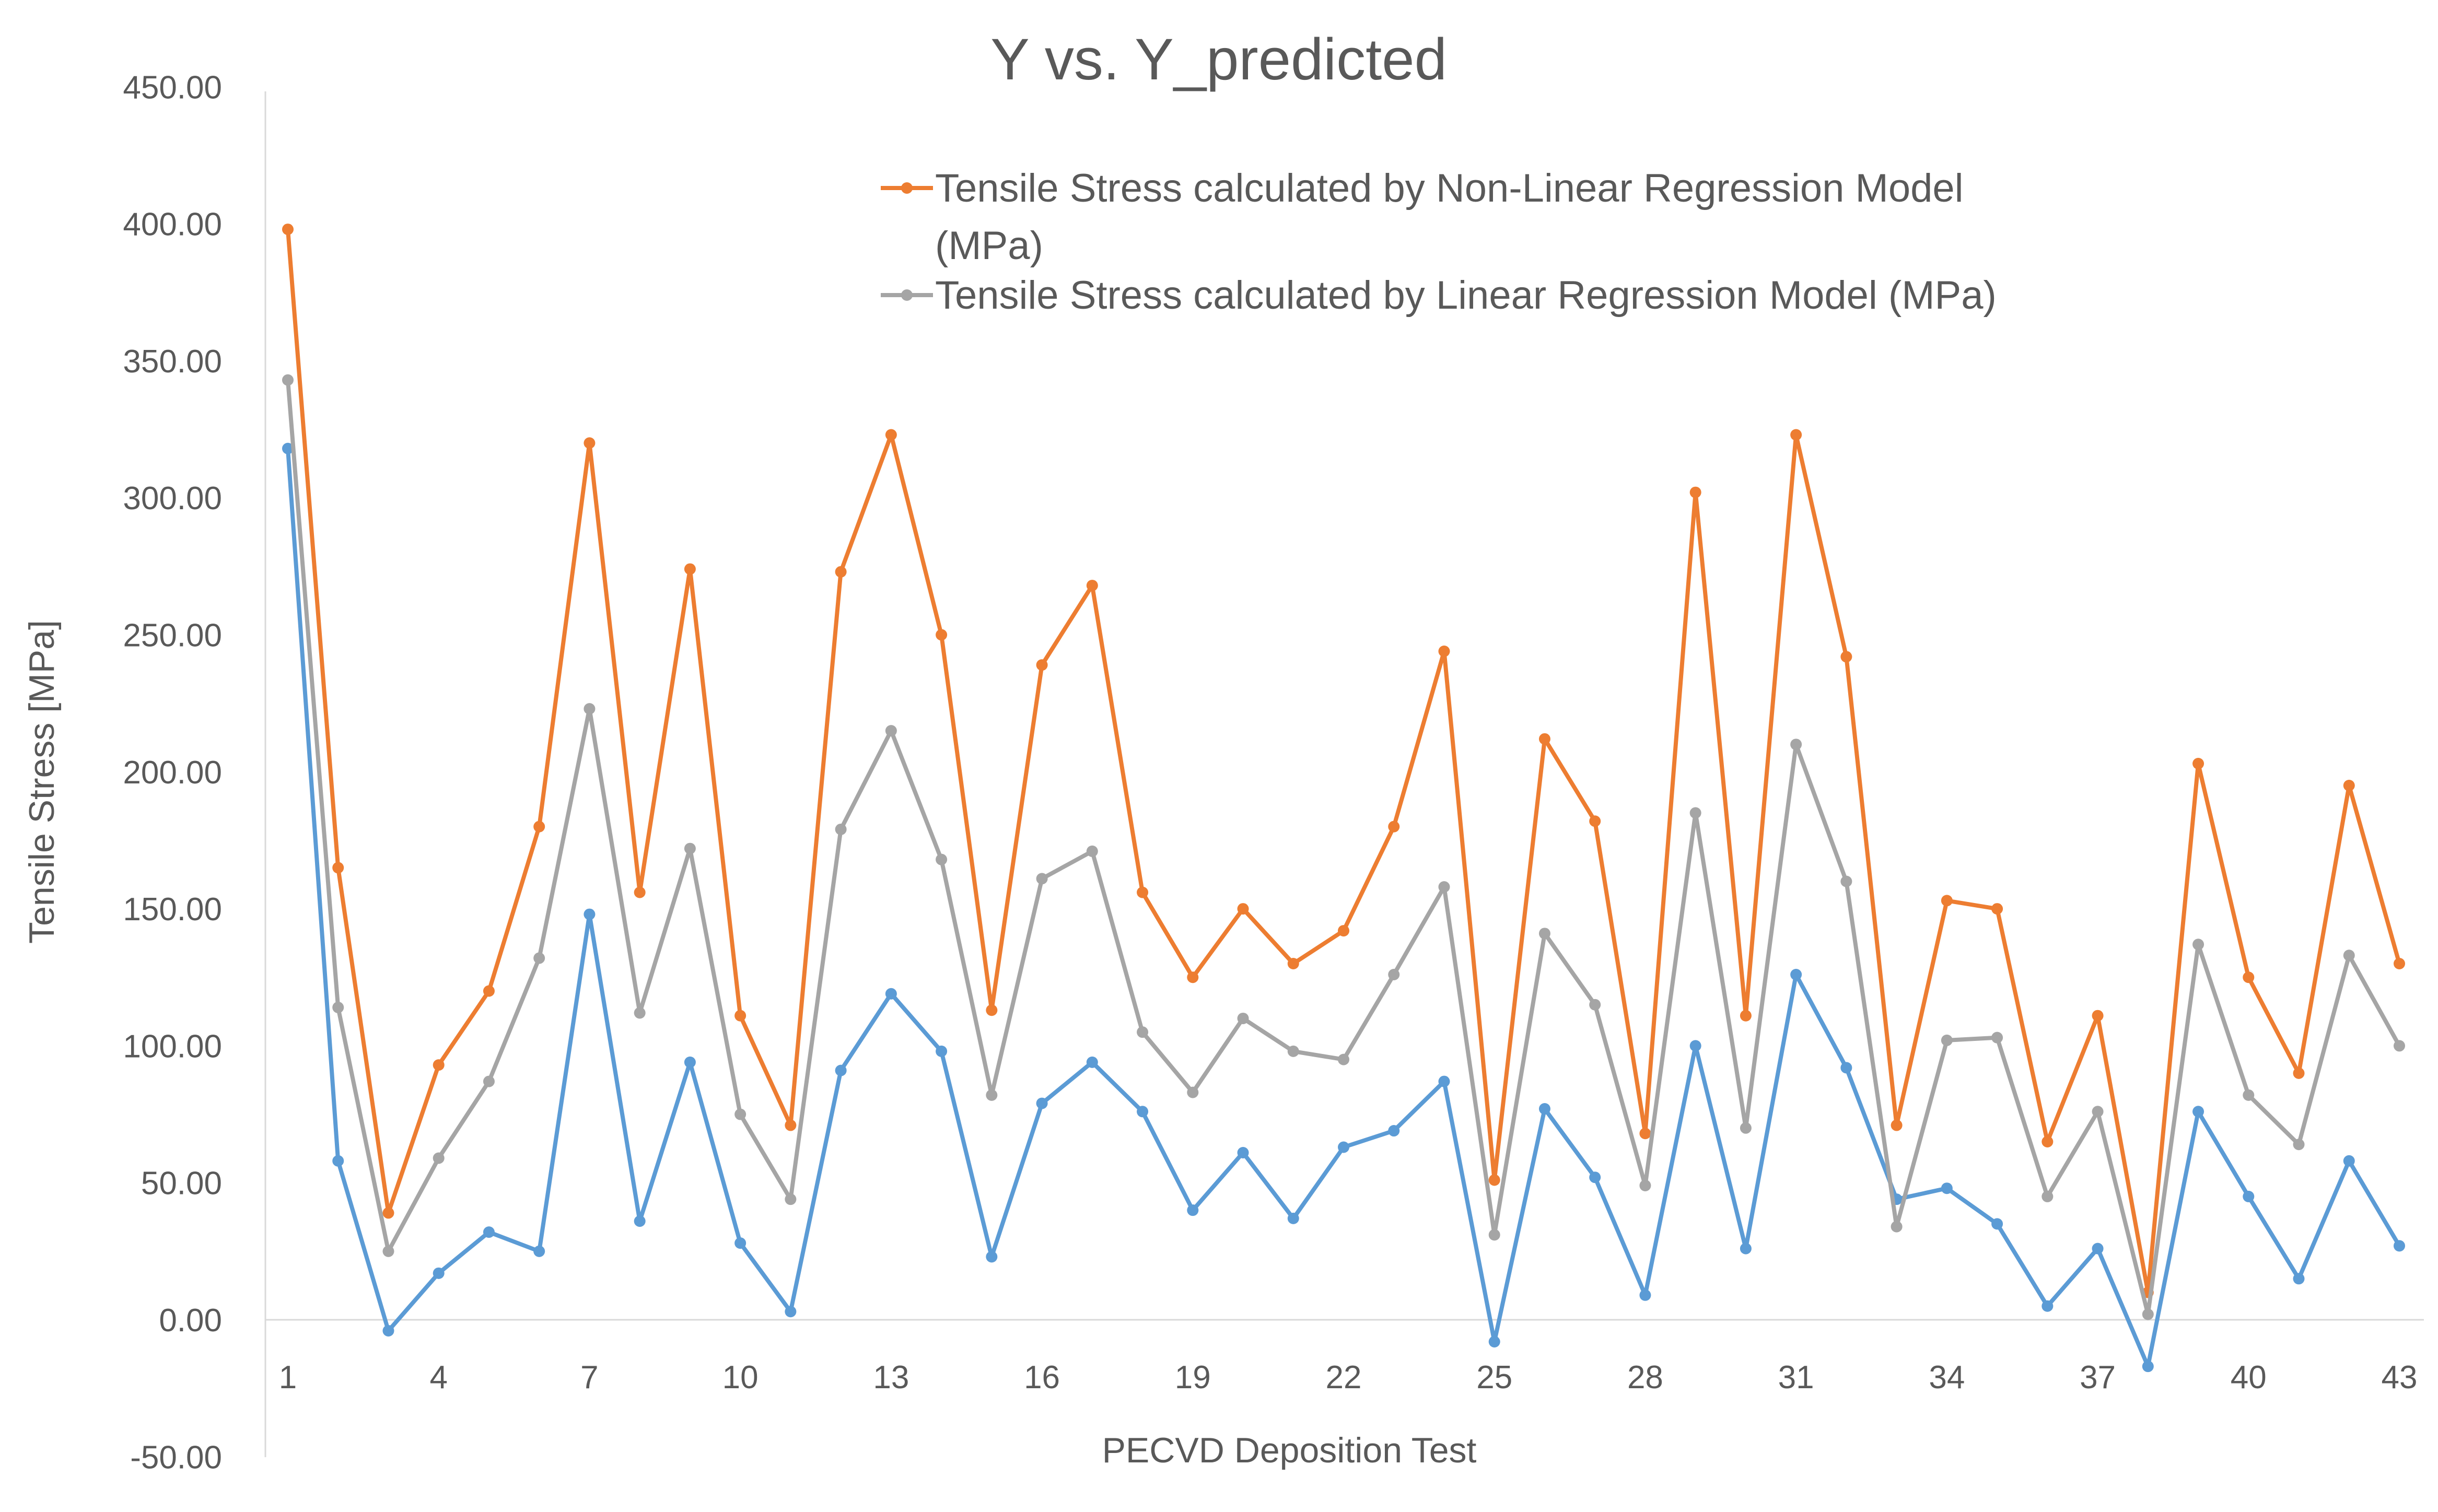 This screenshot has height=1512, width=2438. I want to click on y-tick-label: -50.00, so click(176, 1457).